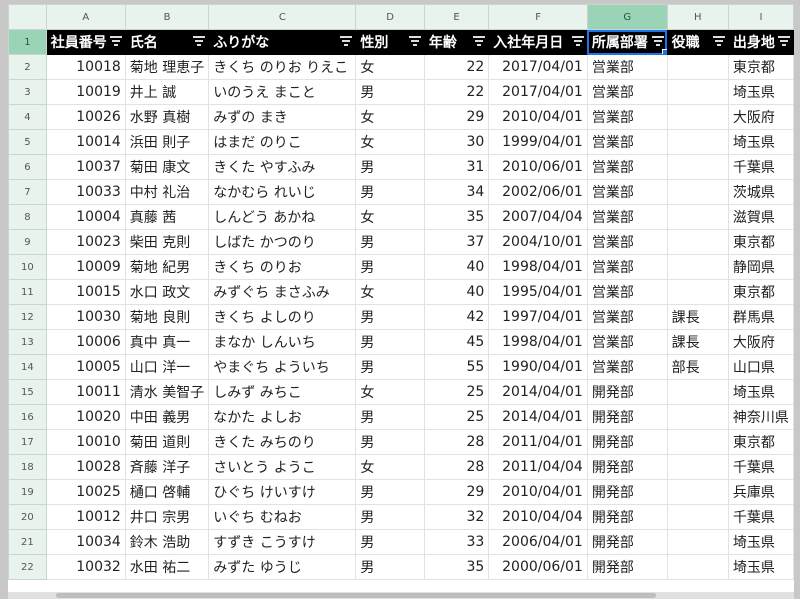 This screenshot has width=800, height=599. I want to click on cell-i: 滋賀県, so click(760, 217).